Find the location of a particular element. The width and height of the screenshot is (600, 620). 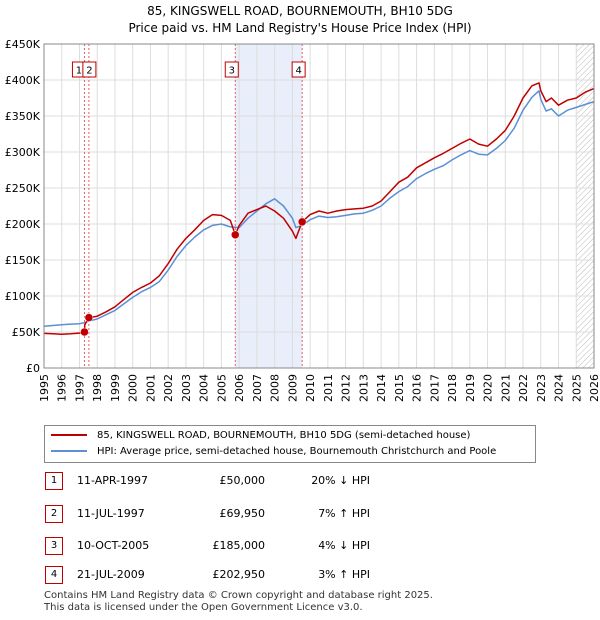

x-tick-label: 2004 is located at coordinates (204, 388).